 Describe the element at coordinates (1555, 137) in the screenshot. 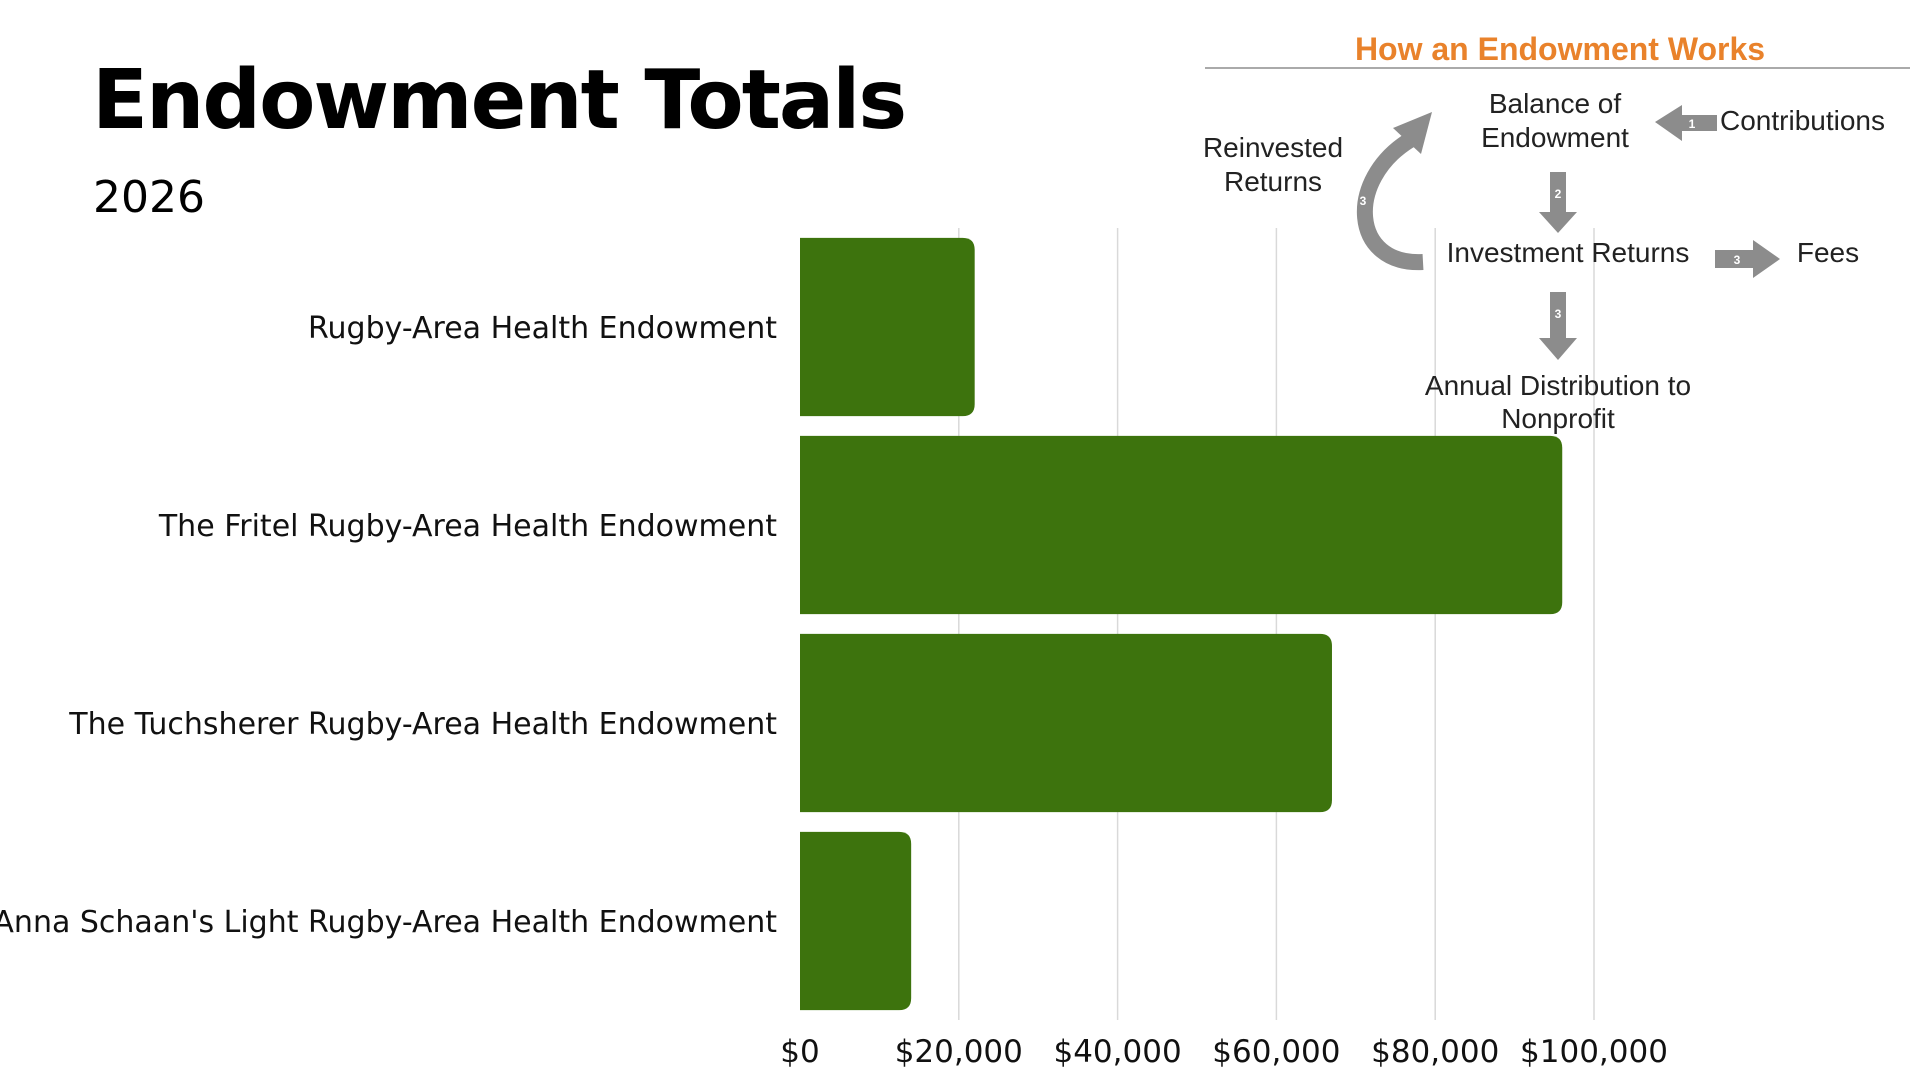

I see `balance-label-line2: Endowment` at that location.